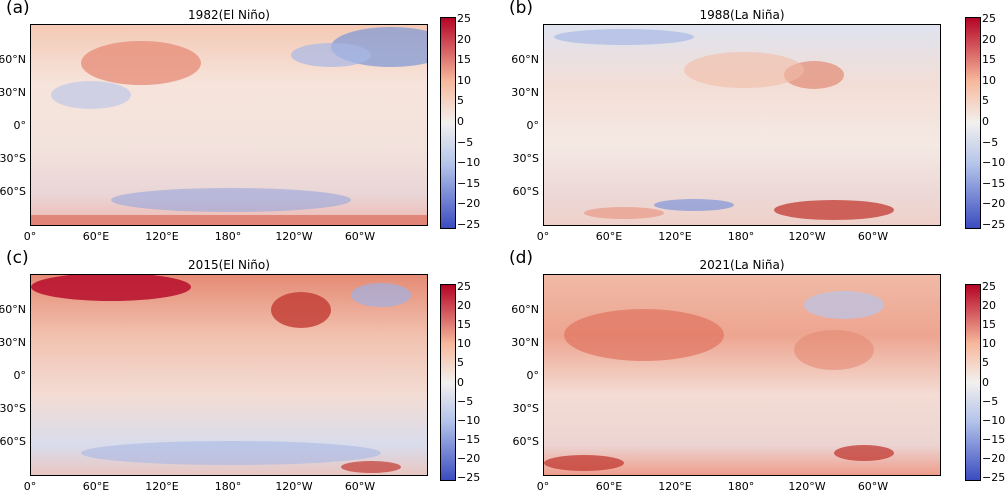 The image size is (1005, 499). What do you see at coordinates (229, 15) in the screenshot?
I see `panel-title: 1982(El Niño)` at bounding box center [229, 15].